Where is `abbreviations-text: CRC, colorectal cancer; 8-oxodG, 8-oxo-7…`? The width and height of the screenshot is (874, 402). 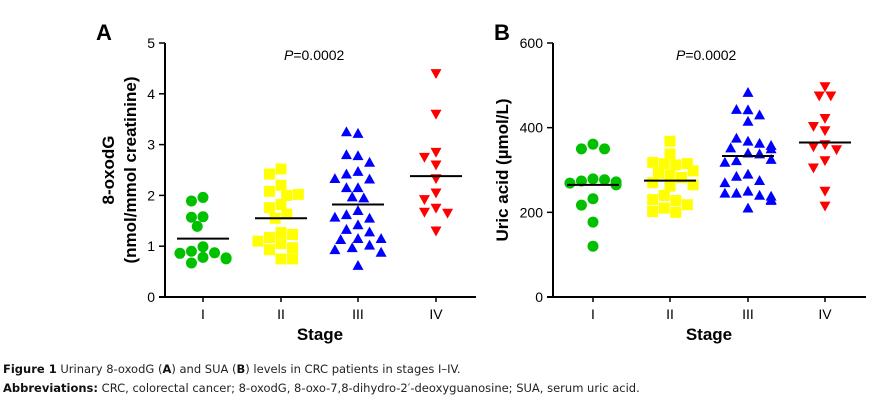 abbreviations-text: CRC, colorectal cancer; 8-oxodG, 8-oxo-7… is located at coordinates (369, 388).